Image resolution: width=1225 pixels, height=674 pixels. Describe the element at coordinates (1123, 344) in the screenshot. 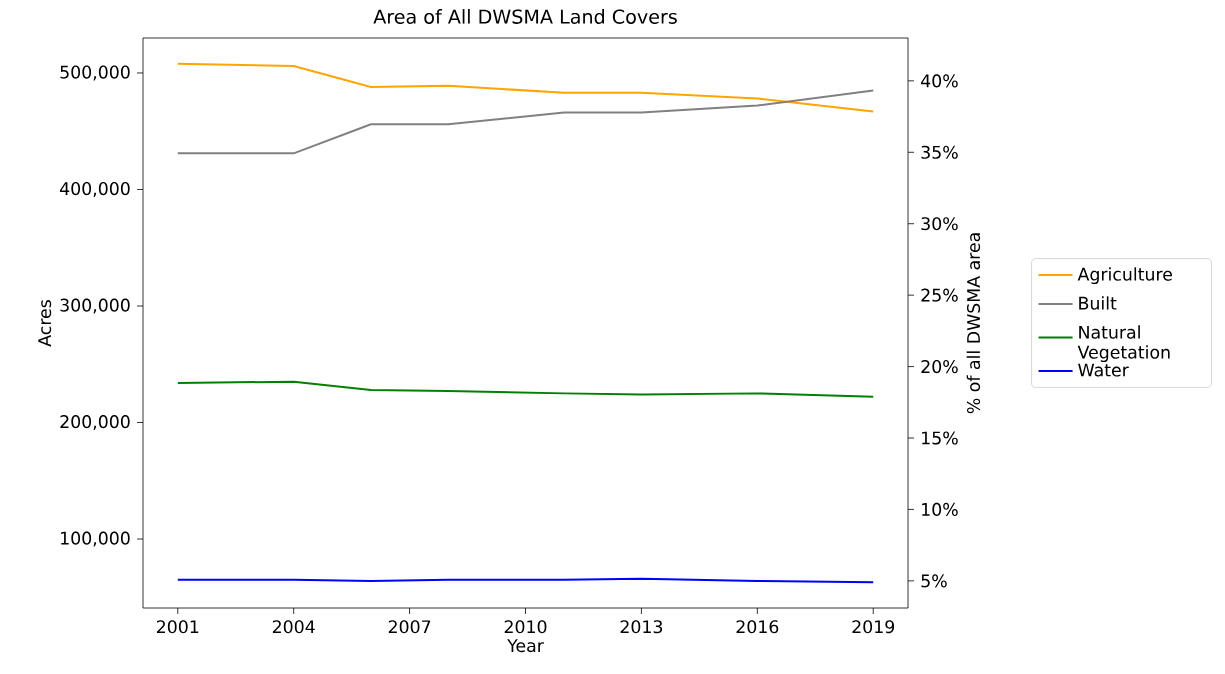

I see `legend-label: Natural Vegetation` at that location.